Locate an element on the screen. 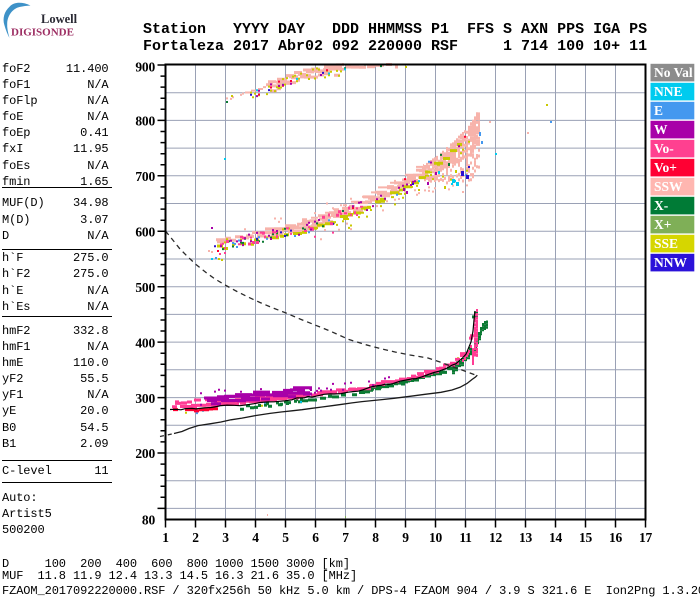 The width and height of the screenshot is (700, 600). svg-text: 17 is located at coordinates (646, 537).